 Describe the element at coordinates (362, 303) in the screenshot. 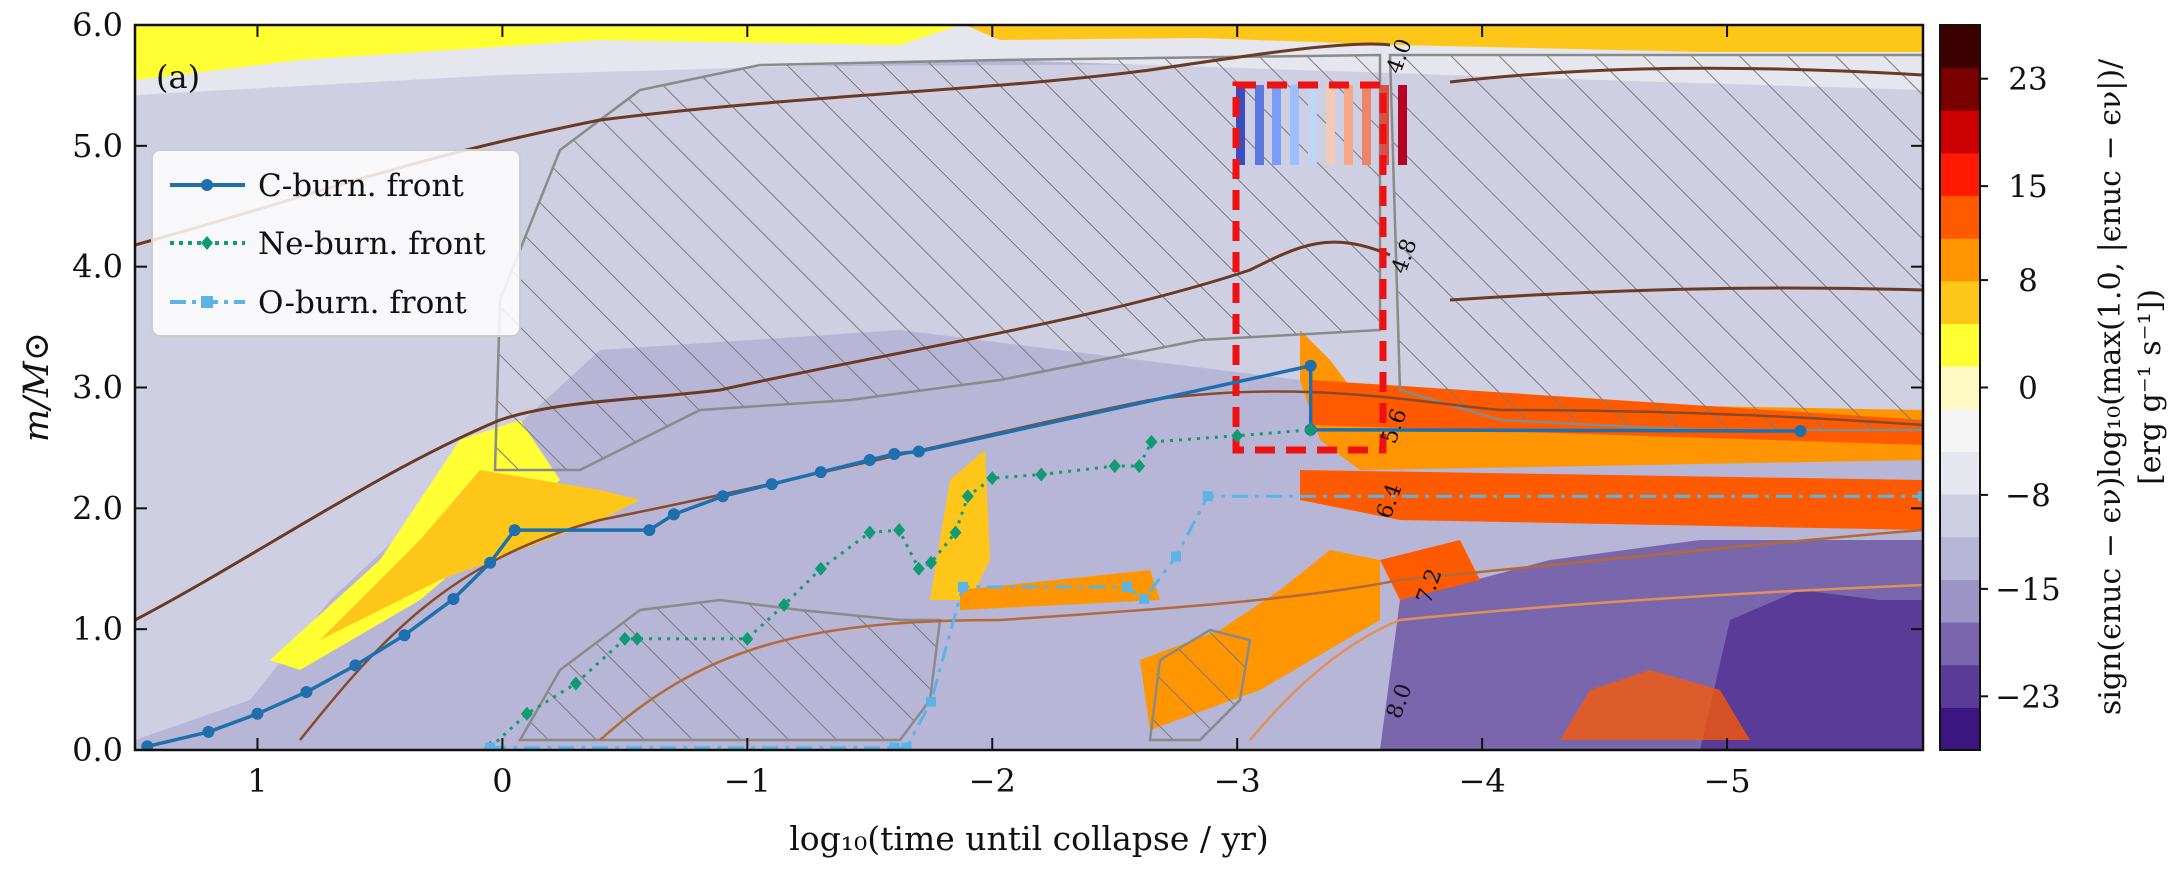

I see `legend-label-o: O-burn. front` at that location.